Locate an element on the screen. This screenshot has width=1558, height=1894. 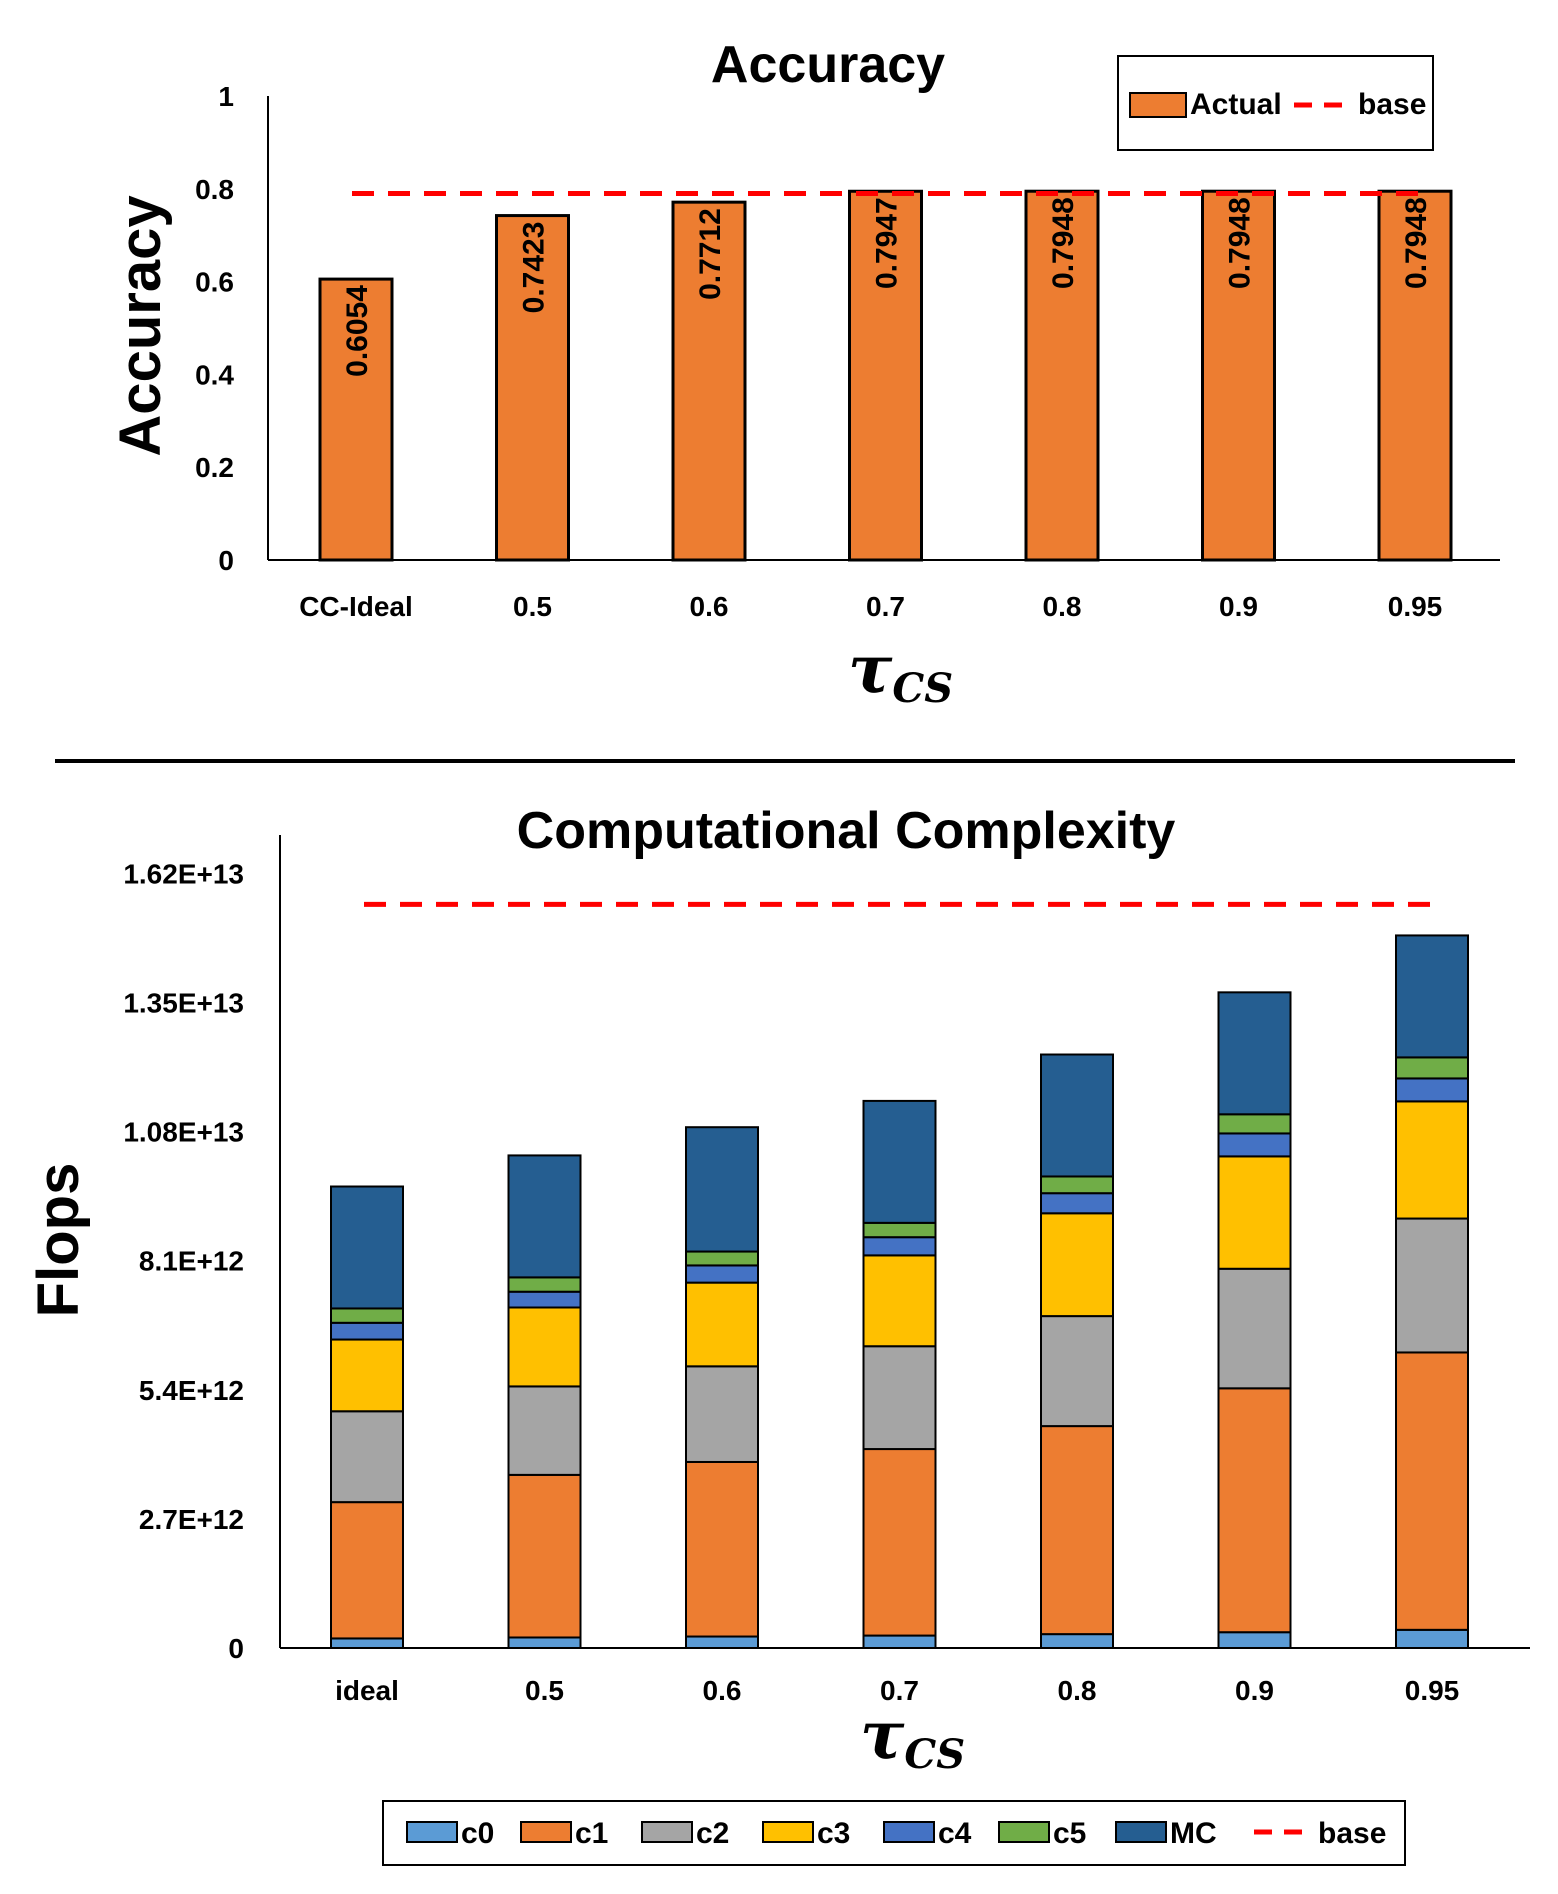
accuracy-data-label-cc-ideal: 0.6054 is located at coordinates (357, 331).